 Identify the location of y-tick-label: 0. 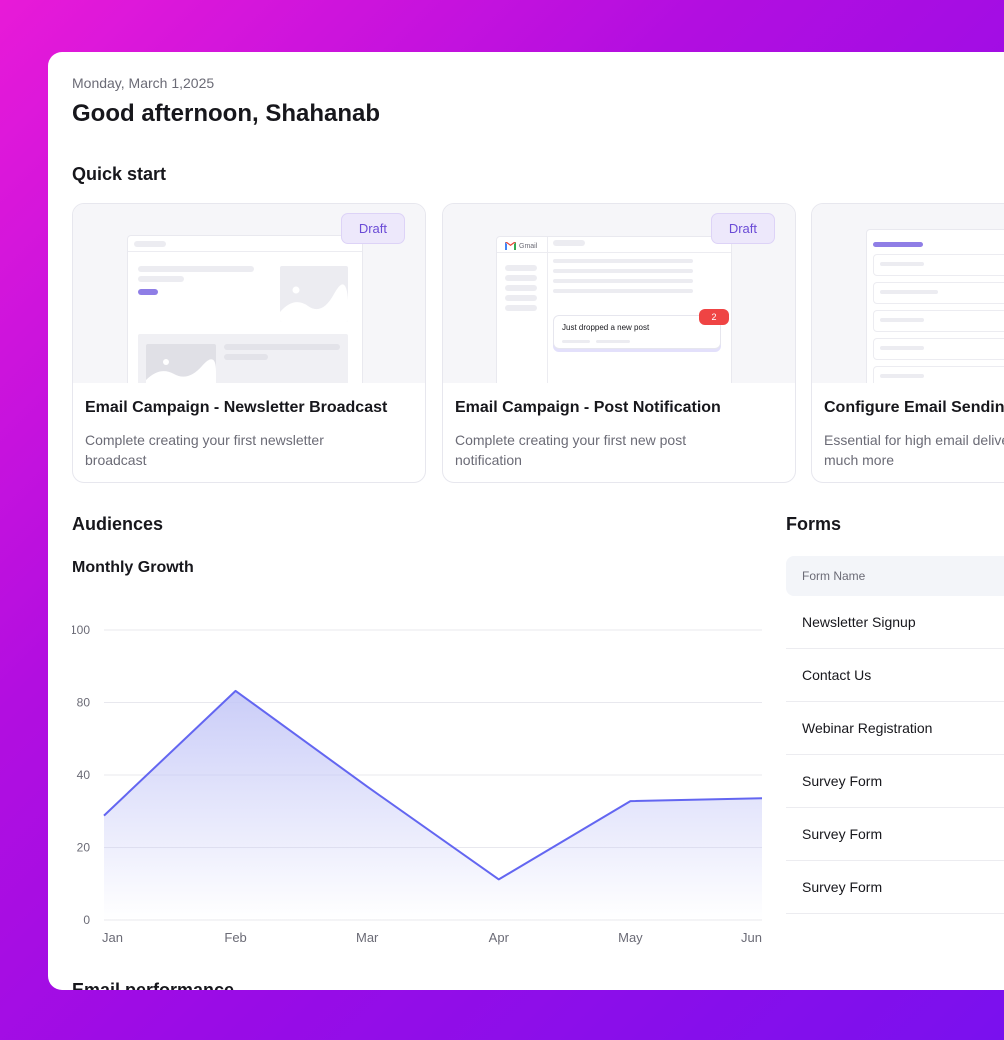
(86, 920).